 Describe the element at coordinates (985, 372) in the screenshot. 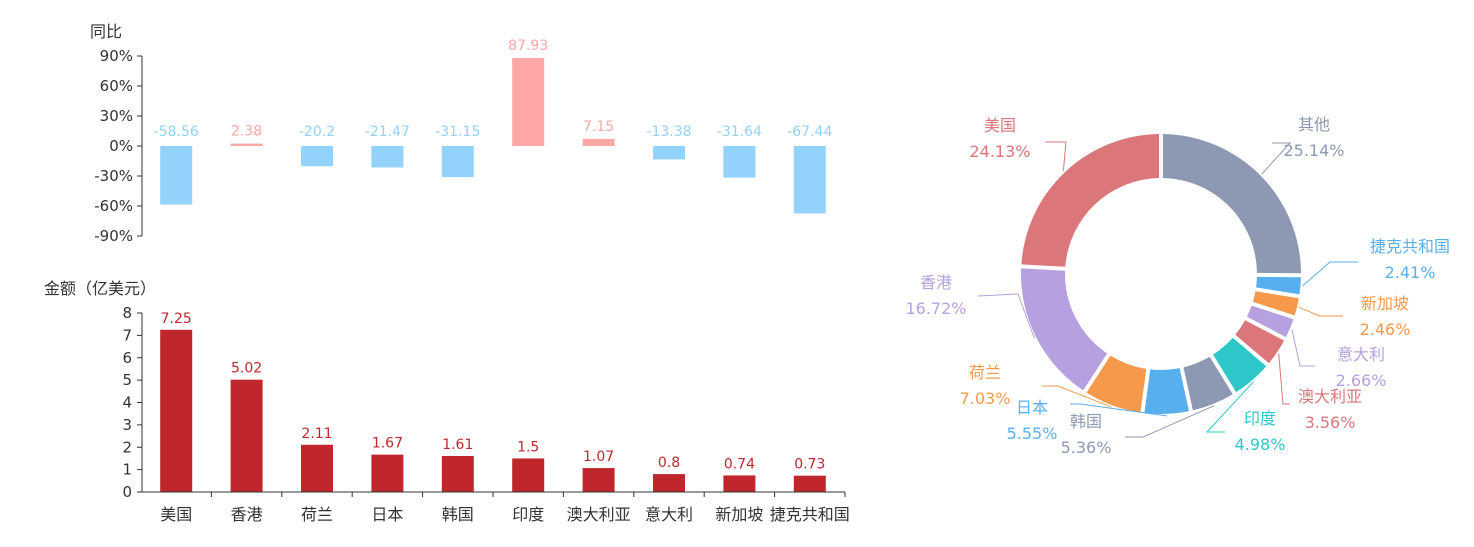

I see `donut-slice-name: 荷兰` at that location.